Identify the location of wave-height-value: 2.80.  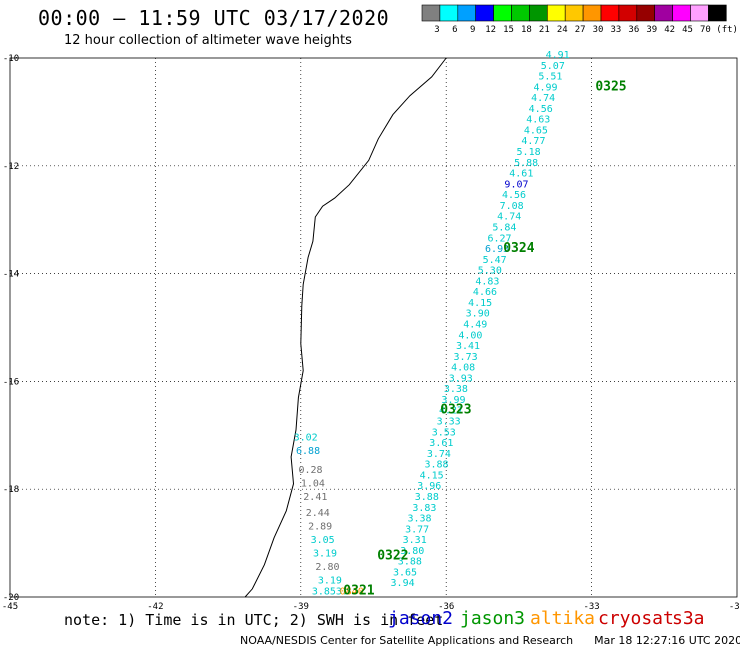
(327, 567).